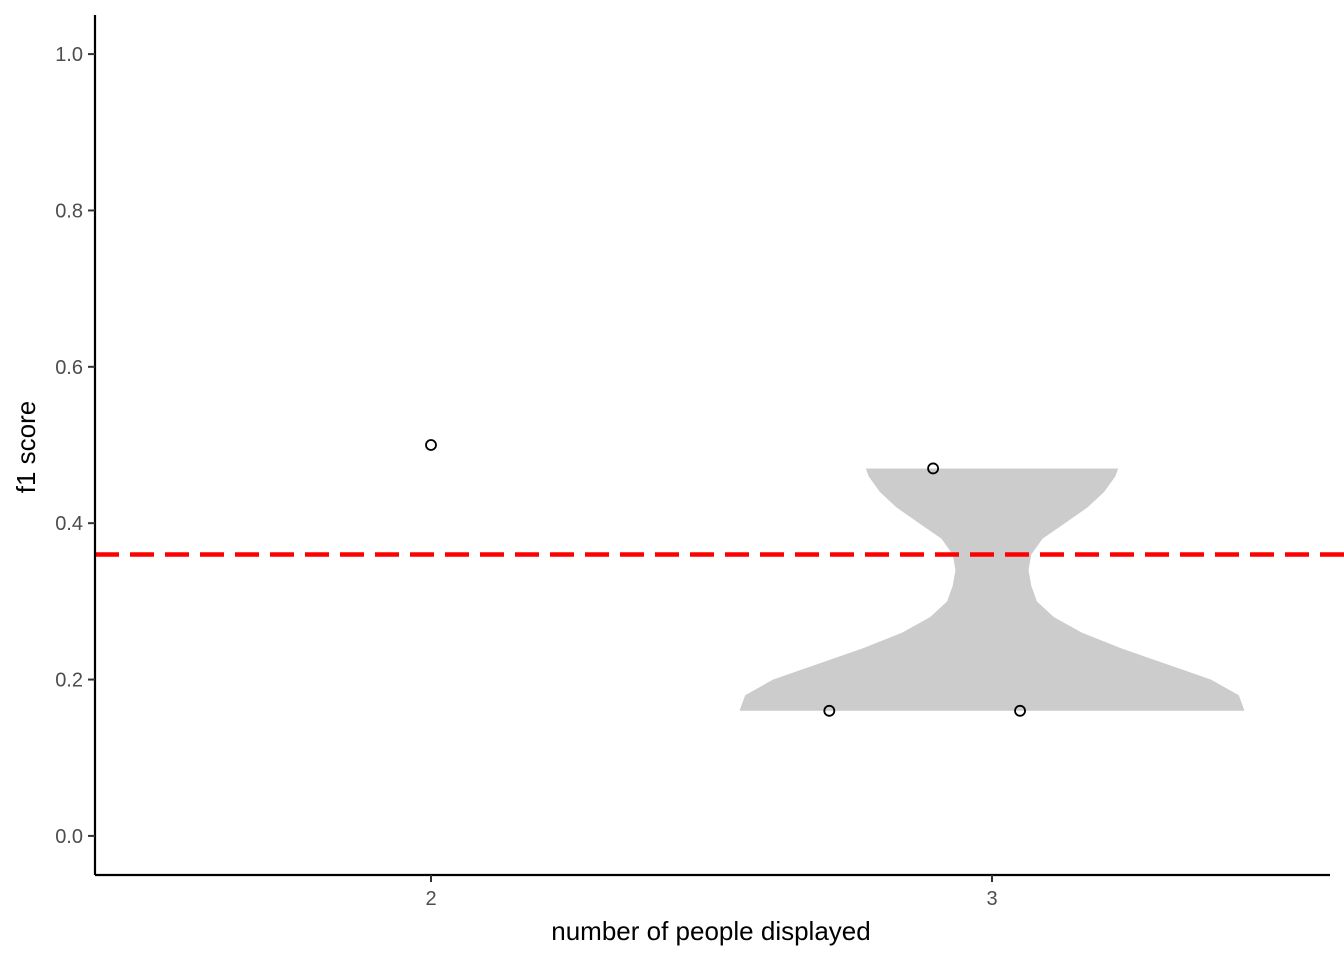 The width and height of the screenshot is (1344, 960). I want to click on x-tick-label: 3, so click(991, 899).